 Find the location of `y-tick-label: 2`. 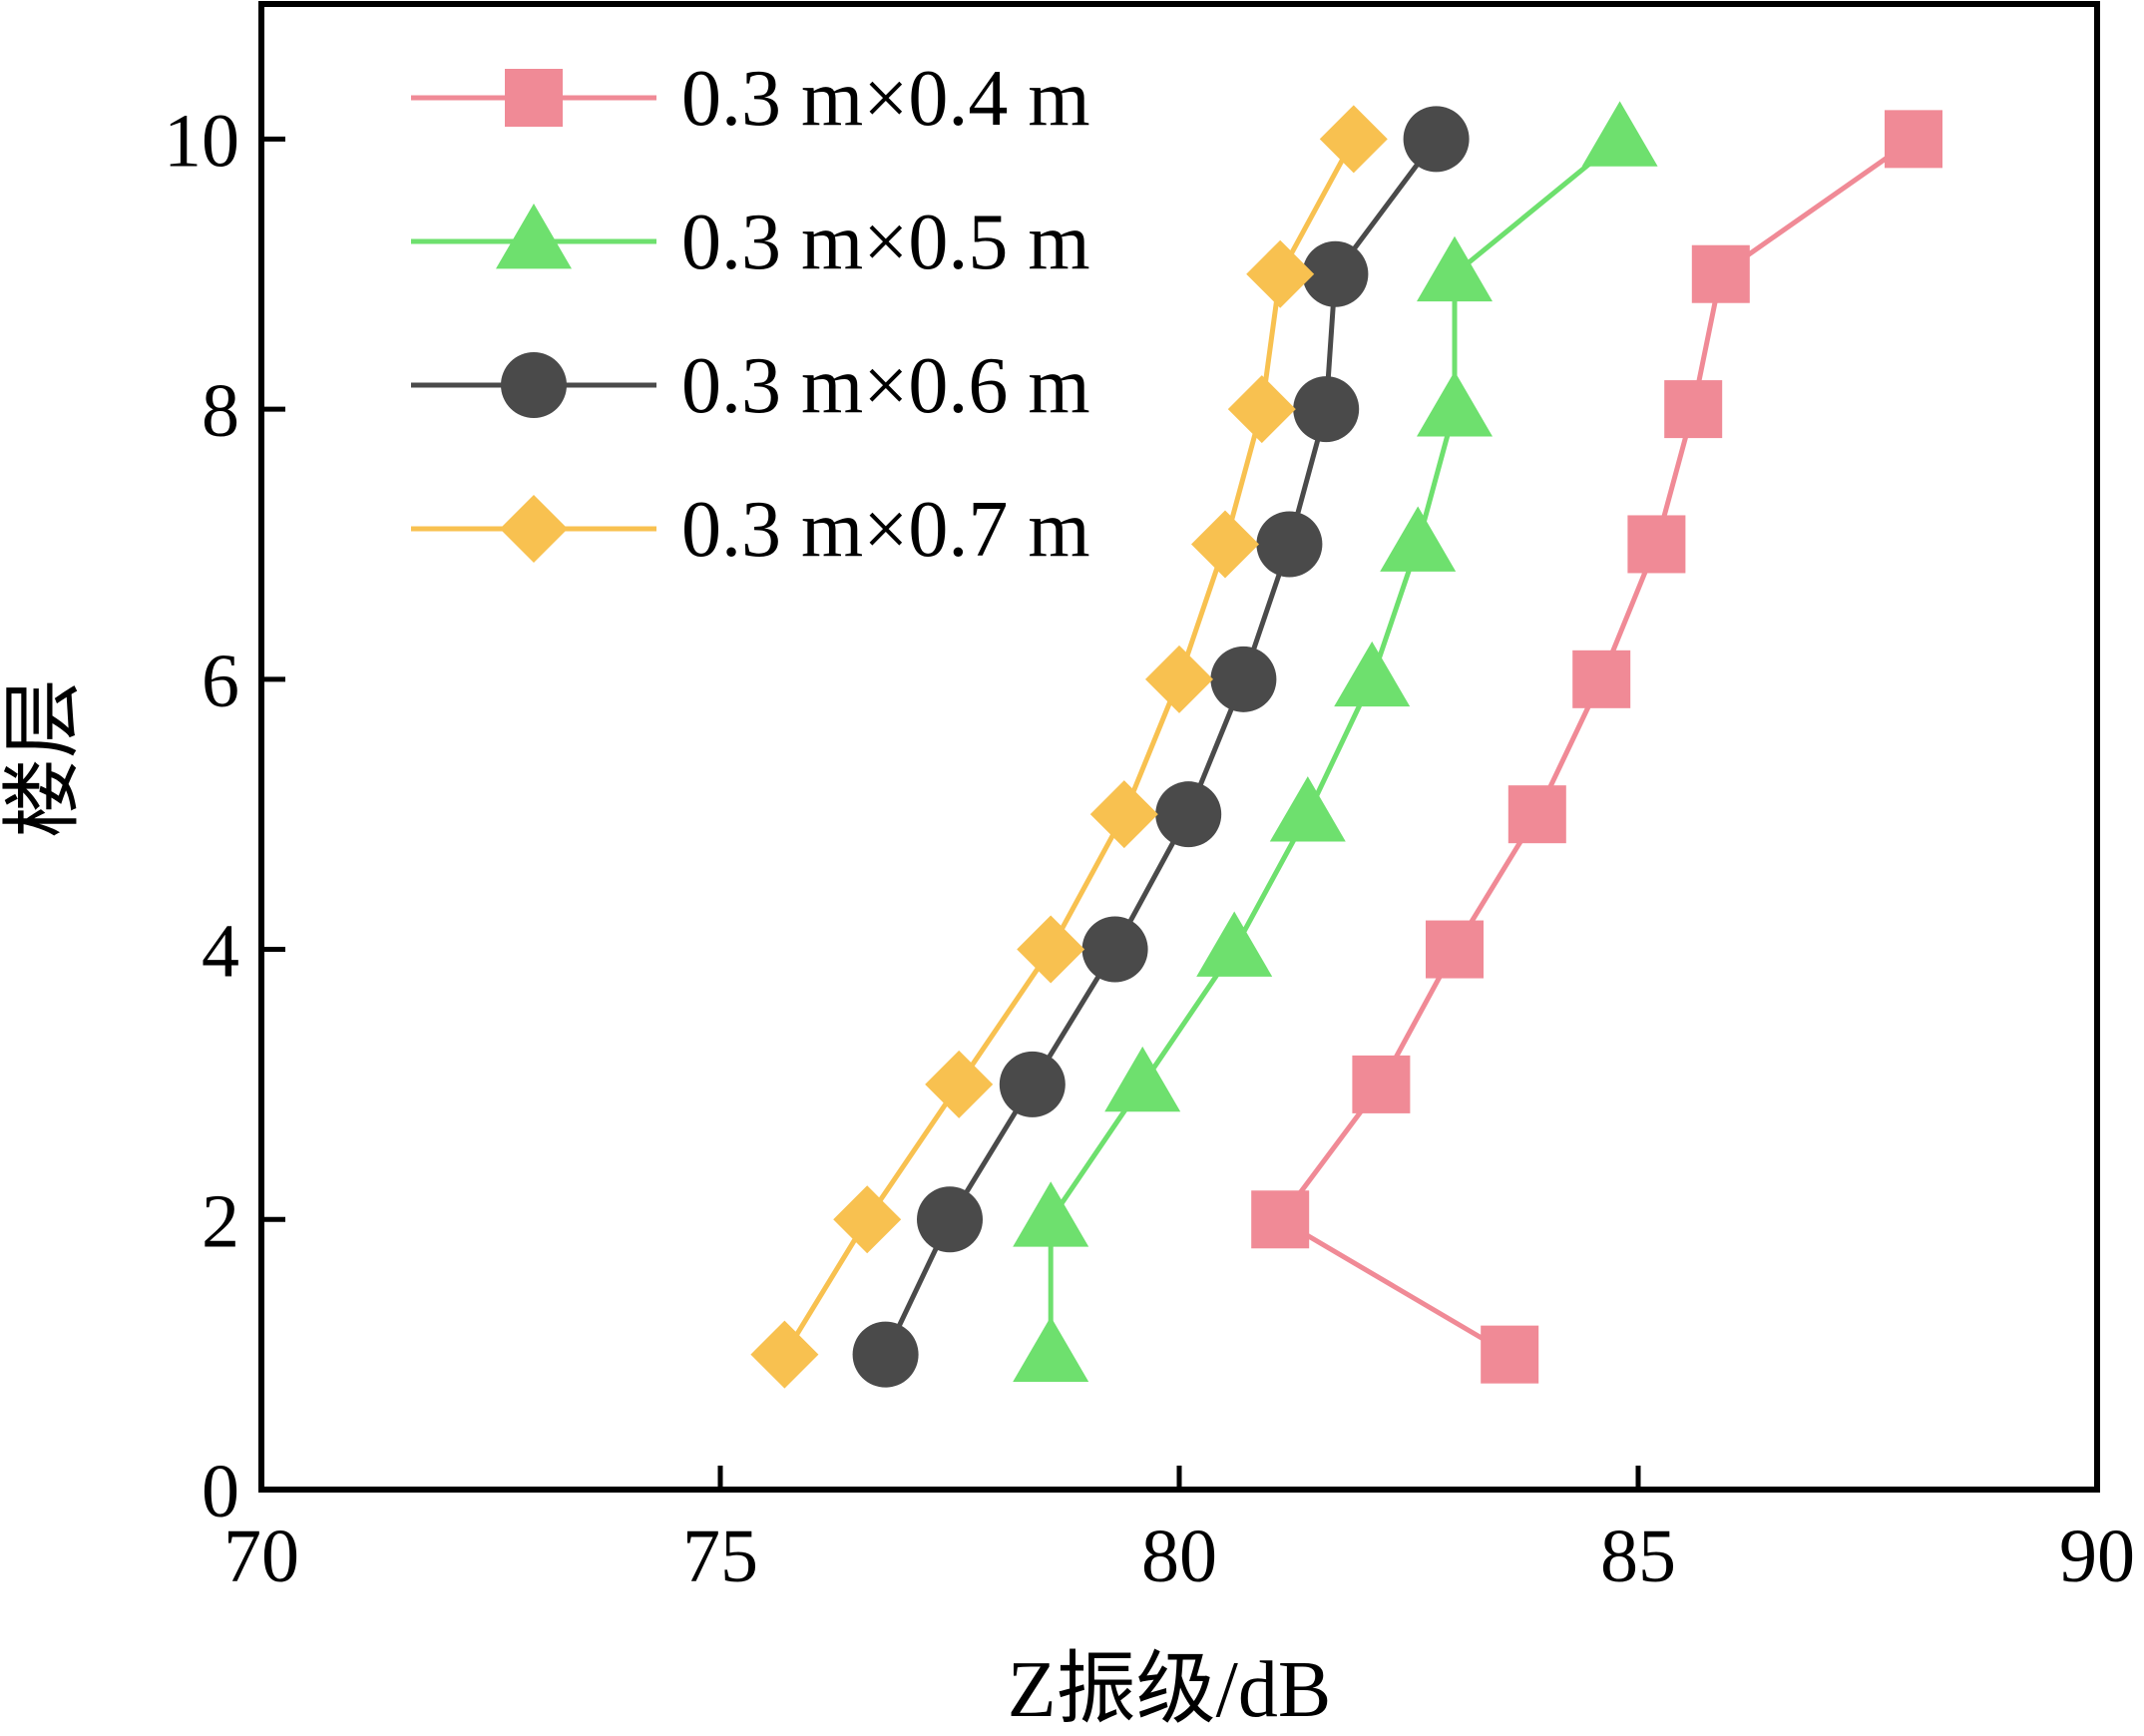

y-tick-label: 2 is located at coordinates (220, 1221).